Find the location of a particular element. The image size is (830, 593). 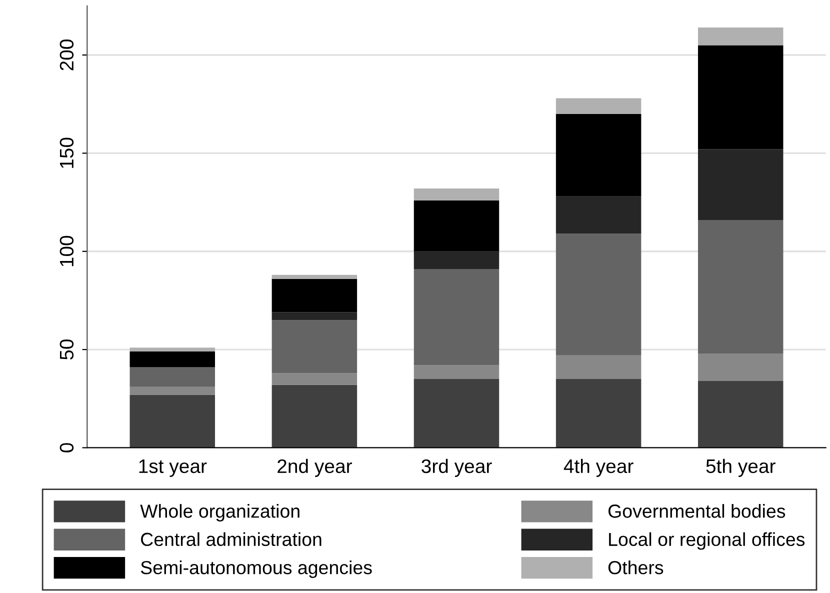

y-tick-label: 150 is located at coordinates (67, 153).